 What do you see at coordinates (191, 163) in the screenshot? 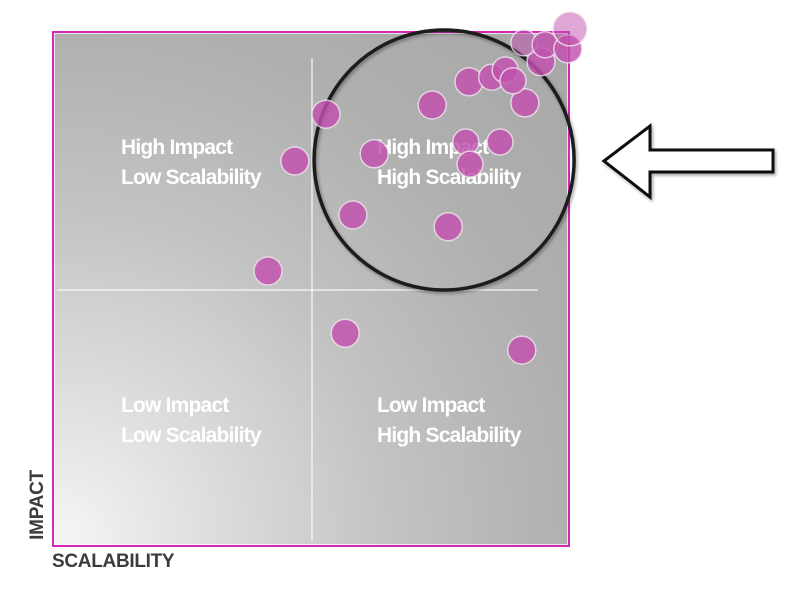
I see `quadrant-label-top-left: High Impact Low Scalability` at bounding box center [191, 163].